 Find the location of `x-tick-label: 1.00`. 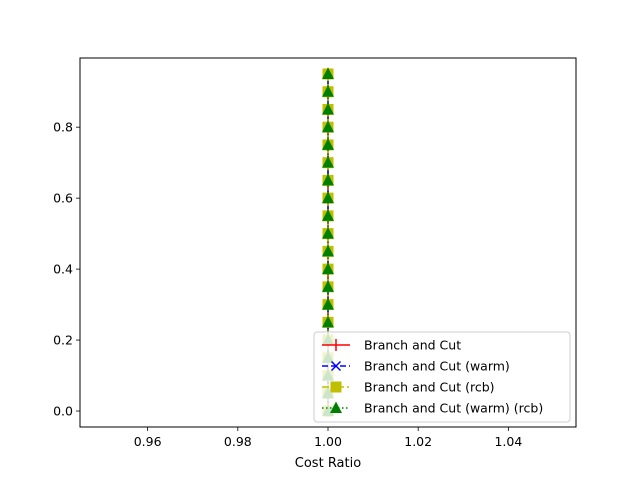

x-tick-label: 1.00 is located at coordinates (328, 441).